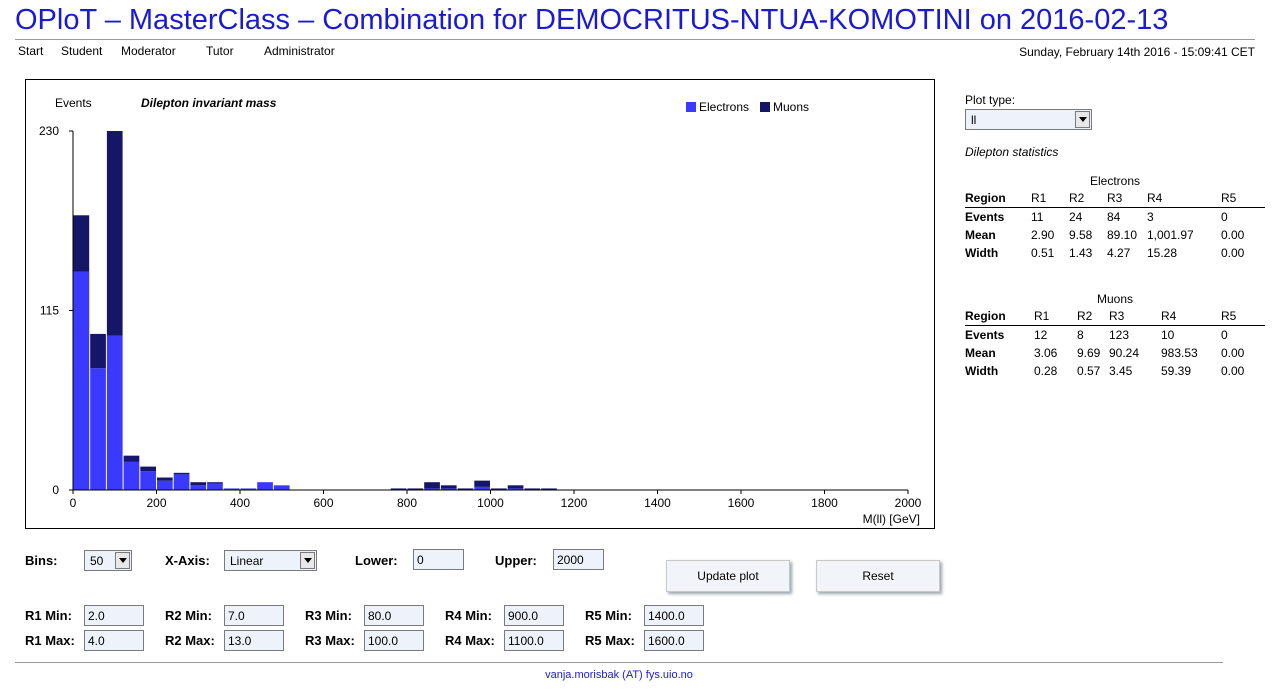 Image resolution: width=1273 pixels, height=689 pixels. What do you see at coordinates (254, 615) in the screenshot?
I see `r2-min-input` at bounding box center [254, 615].